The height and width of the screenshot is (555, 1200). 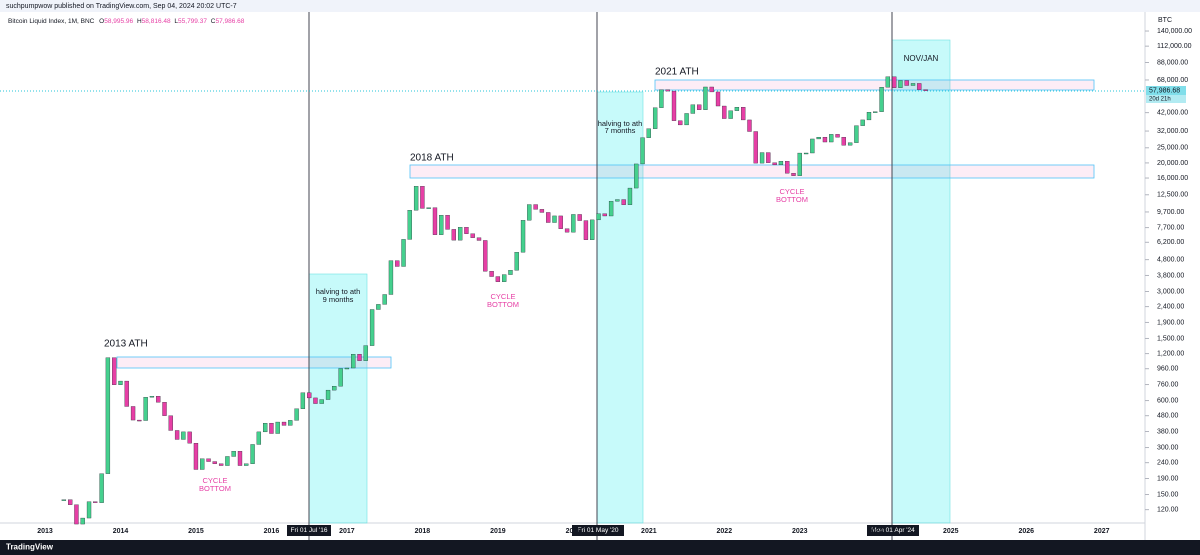 What do you see at coordinates (620, 307) in the screenshot?
I see `halving-zone` at bounding box center [620, 307].